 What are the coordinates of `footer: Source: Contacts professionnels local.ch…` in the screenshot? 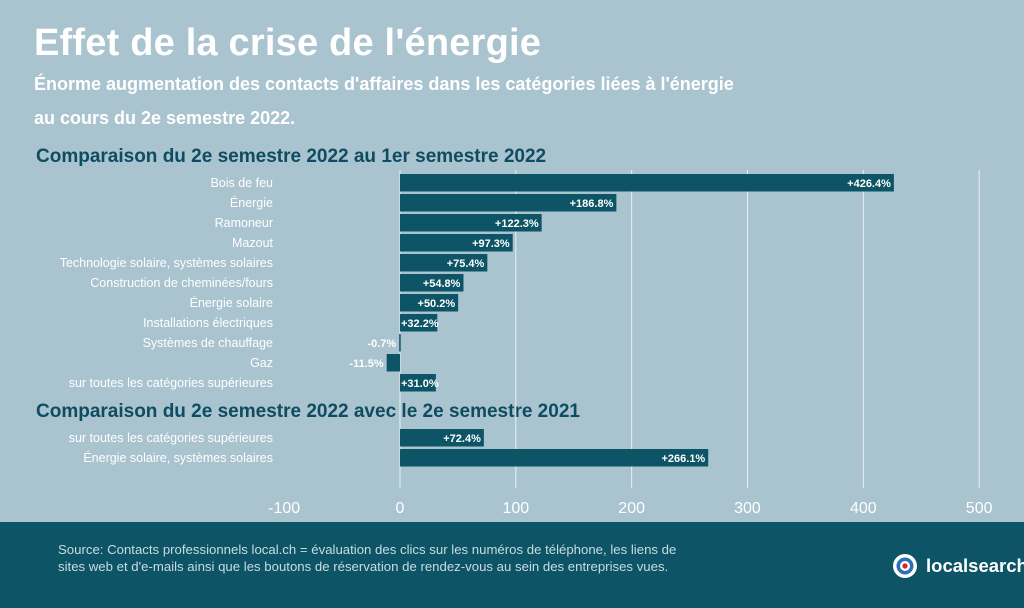 It's located at (512, 565).